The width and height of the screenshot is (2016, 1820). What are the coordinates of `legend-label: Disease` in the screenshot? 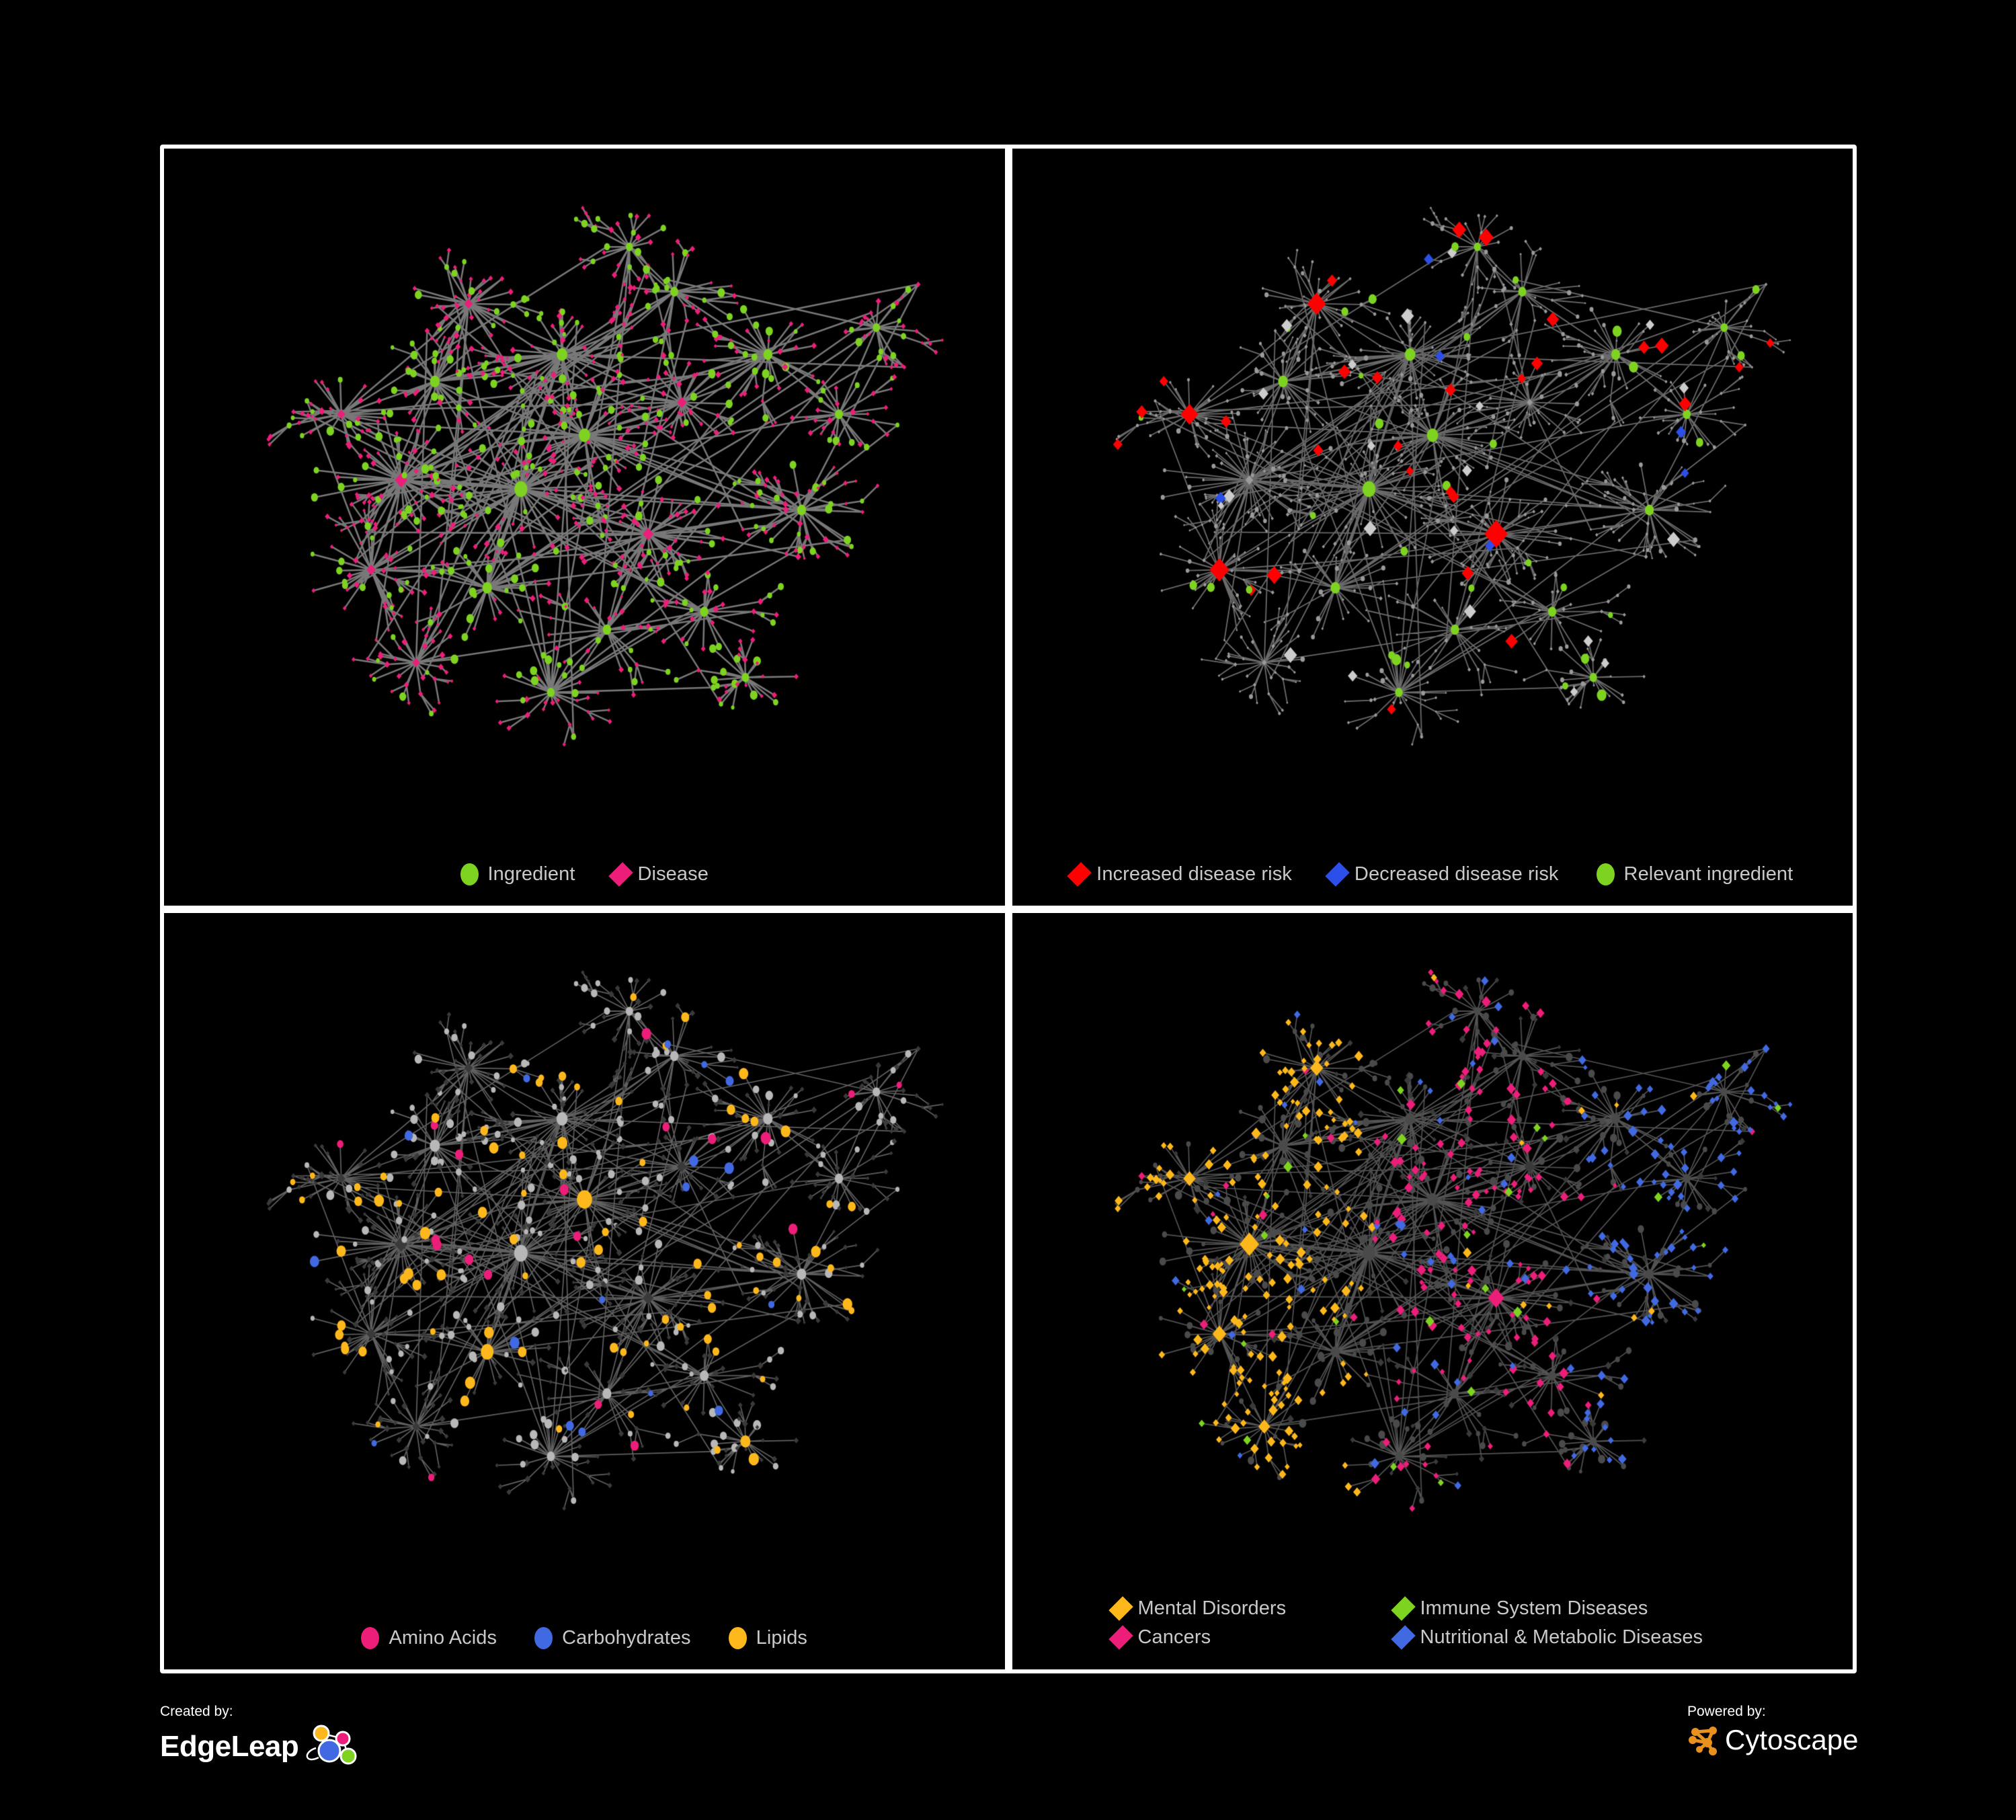 It's located at (673, 874).